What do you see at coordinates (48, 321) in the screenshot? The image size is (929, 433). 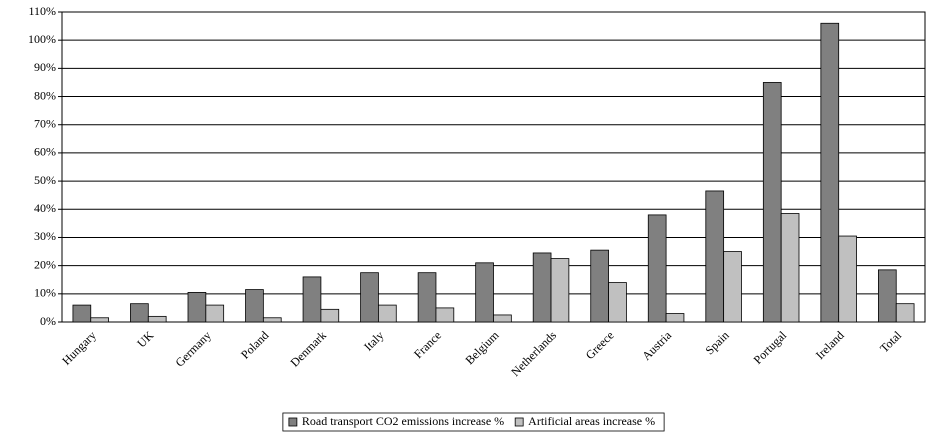 I see `y-tick-label: 0%` at bounding box center [48, 321].